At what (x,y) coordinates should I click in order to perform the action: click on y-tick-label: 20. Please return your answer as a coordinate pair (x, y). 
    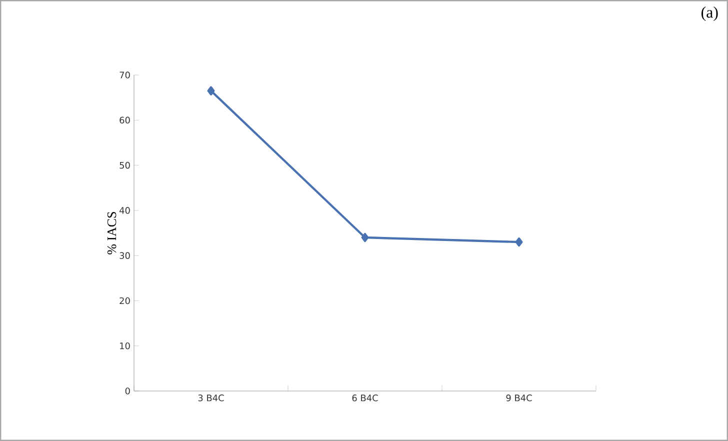
    Looking at the image, I should click on (125, 300).